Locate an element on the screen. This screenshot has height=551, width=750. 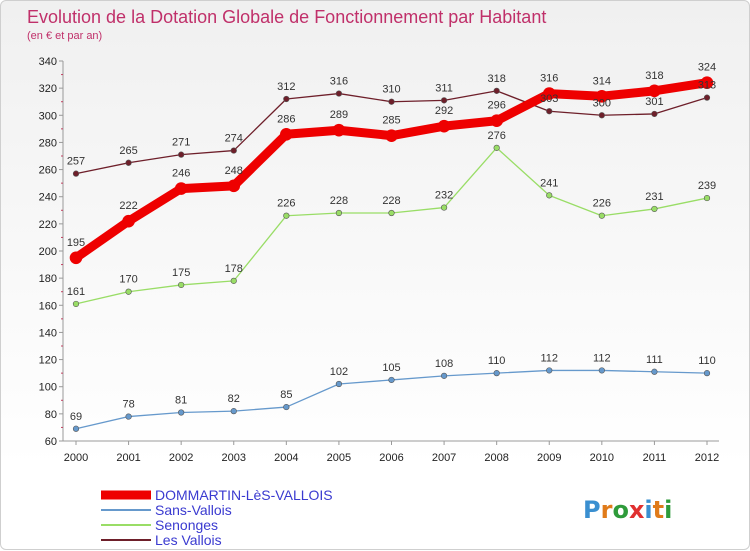
x-tick-label: 2002 is located at coordinates (181, 458).